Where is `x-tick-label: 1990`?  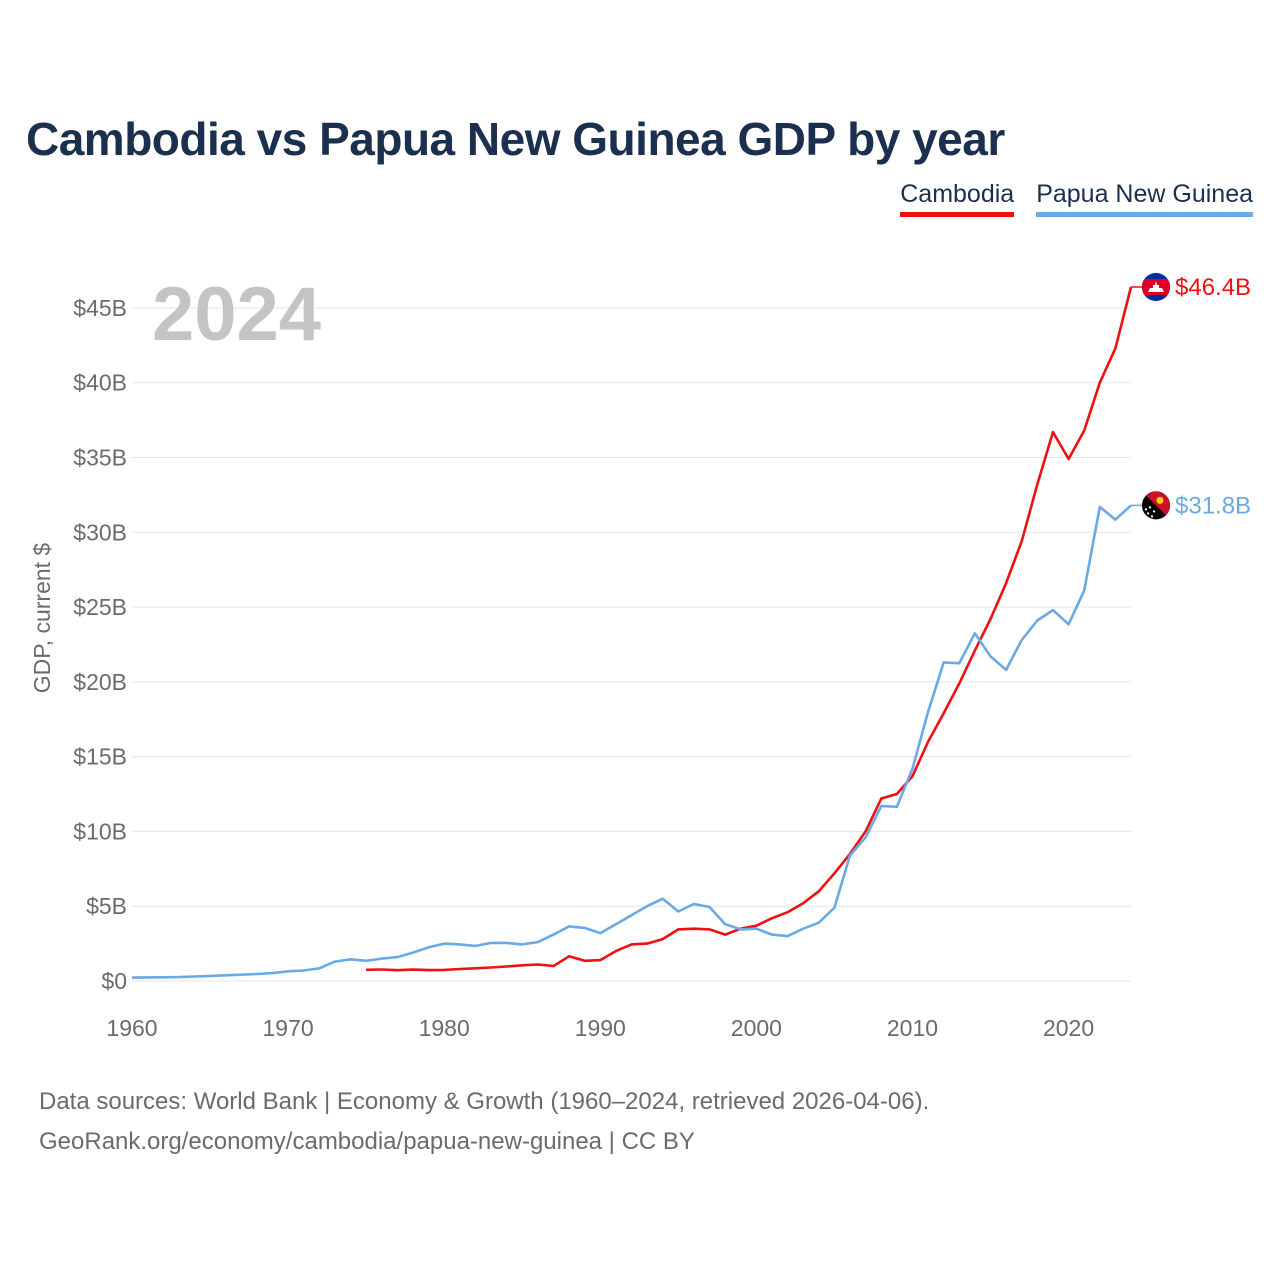 x-tick-label: 1990 is located at coordinates (600, 1028).